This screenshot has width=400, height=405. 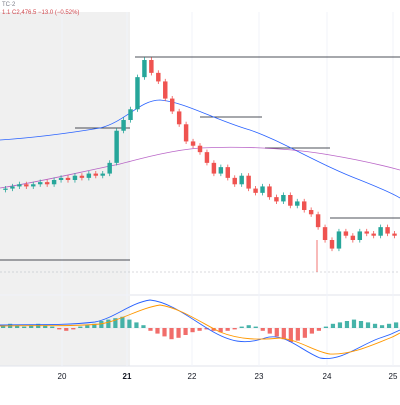 What do you see at coordinates (40, 13) in the screenshot?
I see `price-legend-values: 1.1 C2,476.5 −13.0 (−0.52%)` at bounding box center [40, 13].